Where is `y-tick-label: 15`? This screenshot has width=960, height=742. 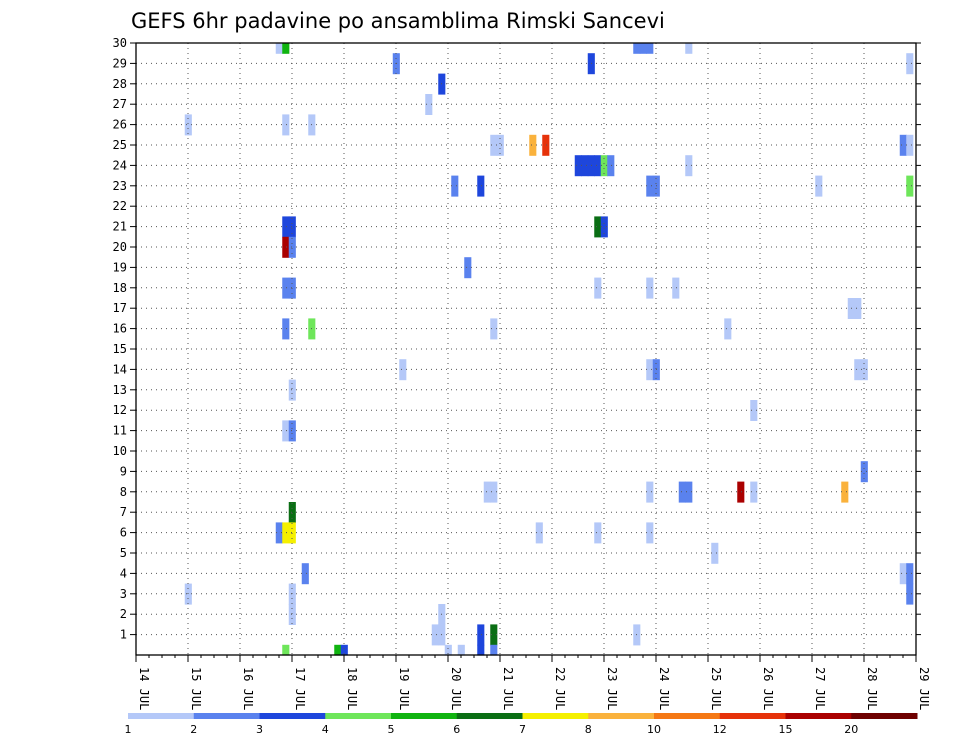 y-tick-label: 15 is located at coordinates (120, 349).